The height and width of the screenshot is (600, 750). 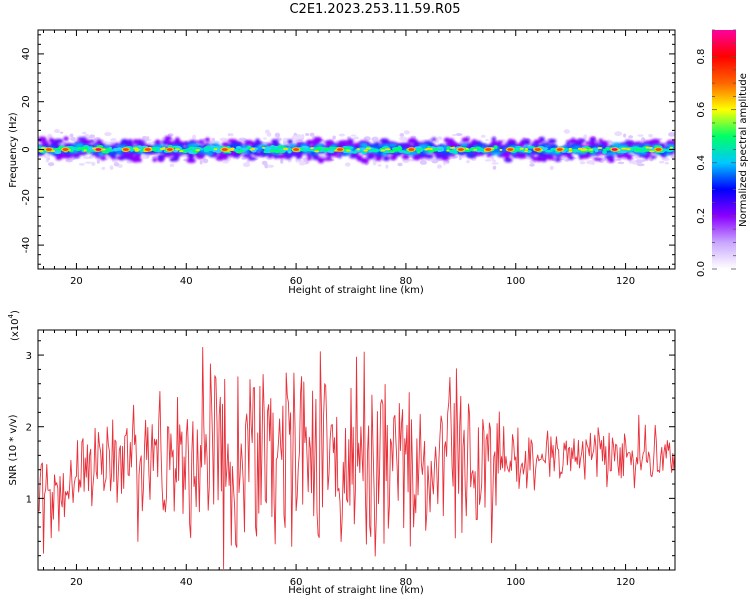 I want to click on spectrogram-x-tick-label: 20, so click(x=76, y=281).